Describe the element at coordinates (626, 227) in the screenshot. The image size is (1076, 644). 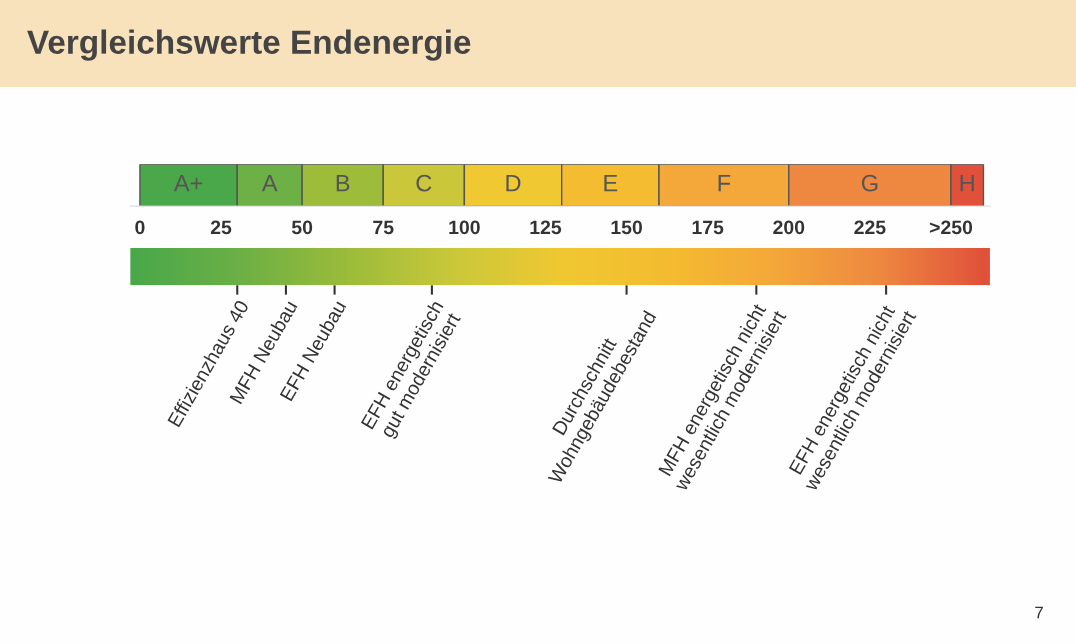
I see `x-tick-label: 150` at that location.